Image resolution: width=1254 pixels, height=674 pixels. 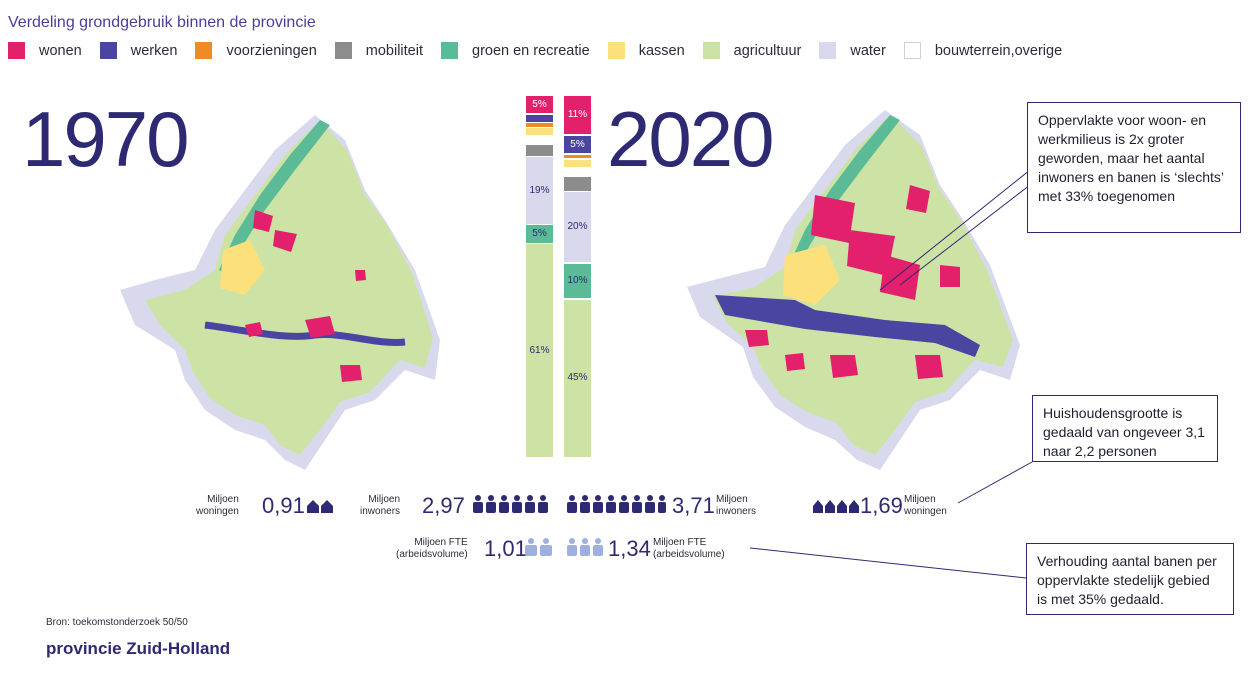 I want to click on map-urban-area, so click(x=305, y=296).